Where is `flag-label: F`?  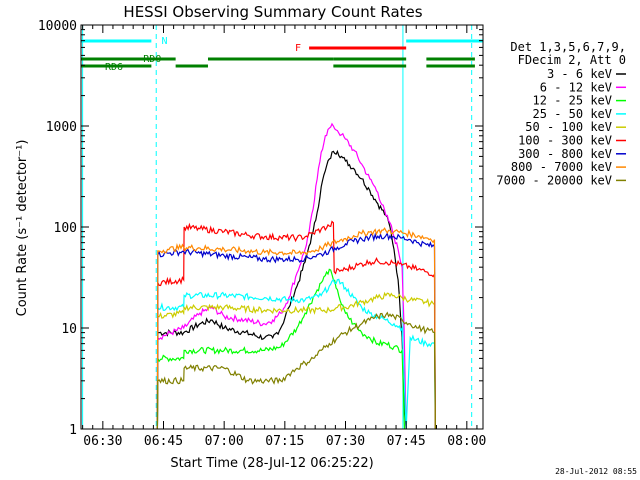
flag-label: F is located at coordinates (298, 48).